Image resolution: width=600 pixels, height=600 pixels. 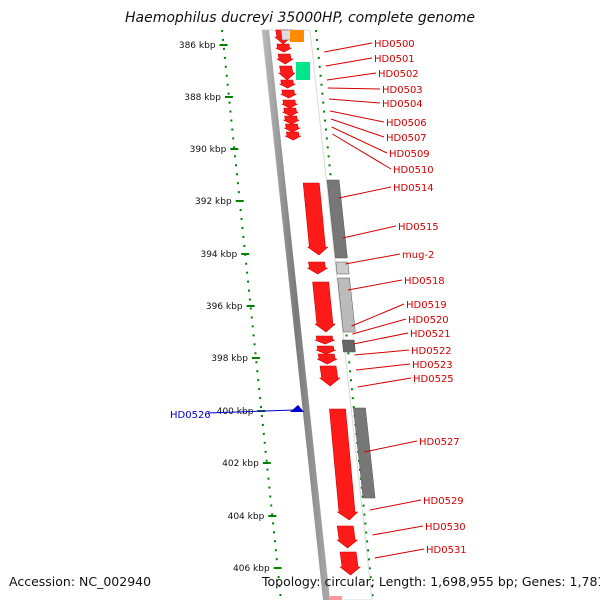 I want to click on gene-label-hd0503: HD0503, so click(x=402, y=90).